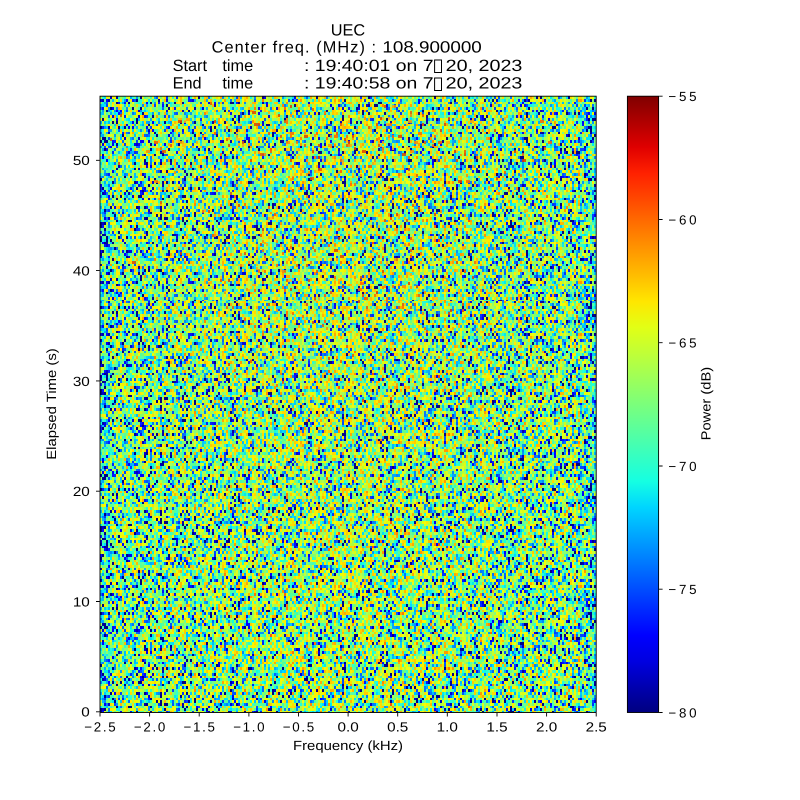 This screenshot has width=800, height=800. What do you see at coordinates (682, 466) in the screenshot?
I see `svg-text: −70` at bounding box center [682, 466].